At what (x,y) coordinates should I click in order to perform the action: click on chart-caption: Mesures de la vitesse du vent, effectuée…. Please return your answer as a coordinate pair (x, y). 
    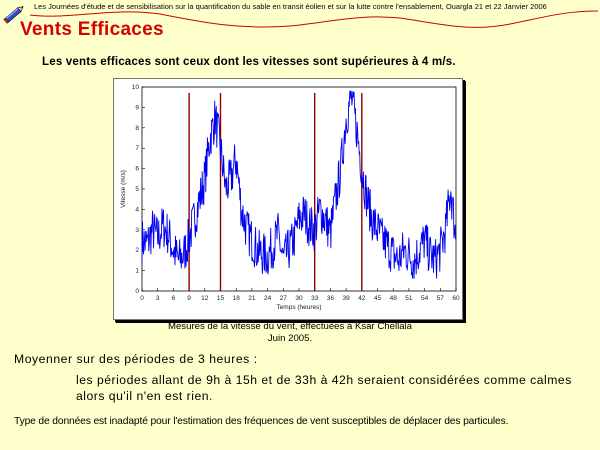
    Looking at the image, I should click on (290, 333).